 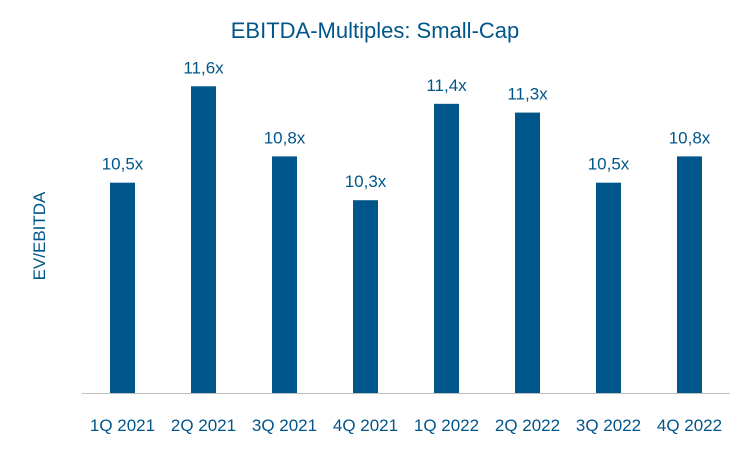 What do you see at coordinates (203, 67) in the screenshot?
I see `data-label: 11,6x` at bounding box center [203, 67].